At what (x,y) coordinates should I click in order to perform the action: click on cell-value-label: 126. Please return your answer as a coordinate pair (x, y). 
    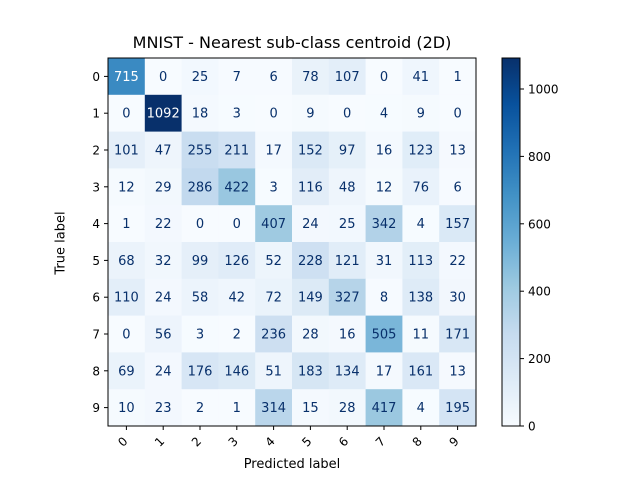
    Looking at the image, I should click on (236, 261).